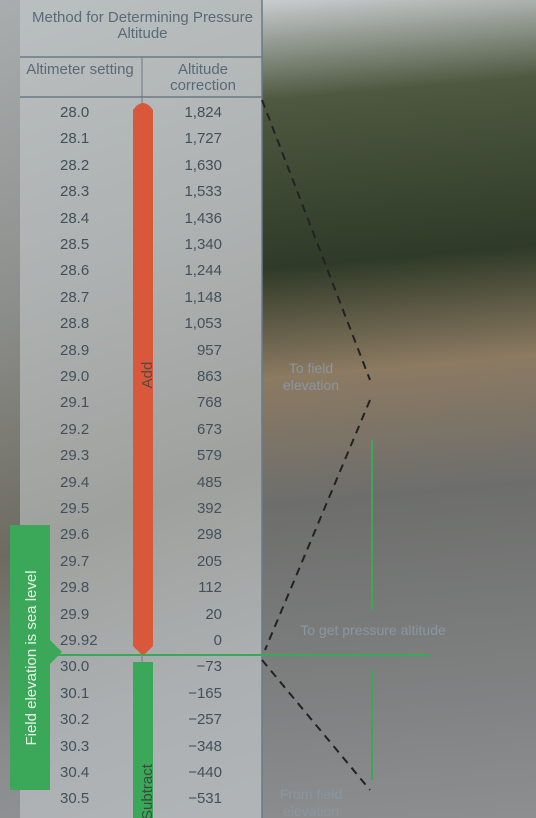 This screenshot has width=536, height=818. I want to click on altitude-correction: 579, so click(209, 456).